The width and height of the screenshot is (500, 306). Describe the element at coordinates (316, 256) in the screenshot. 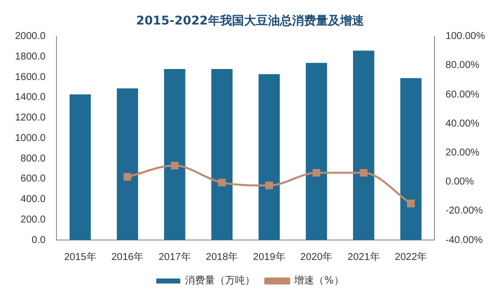

I see `x-tick-label: 2020年` at that location.